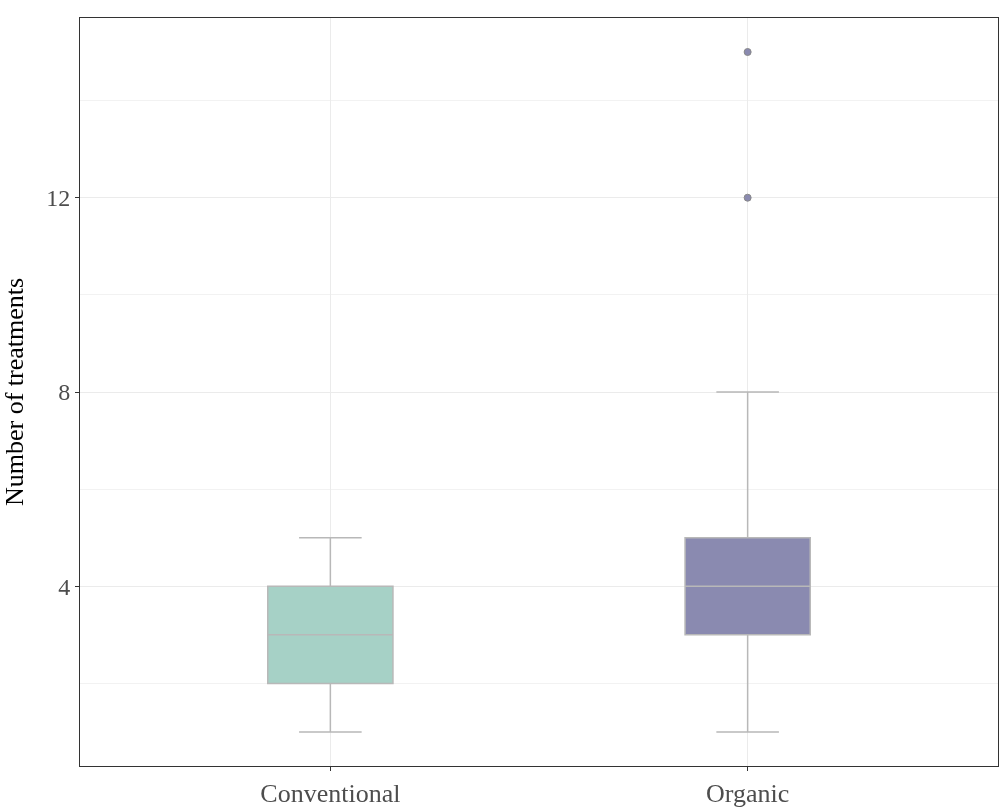  What do you see at coordinates (748, 794) in the screenshot?
I see `x-tick-label: Organic` at bounding box center [748, 794].